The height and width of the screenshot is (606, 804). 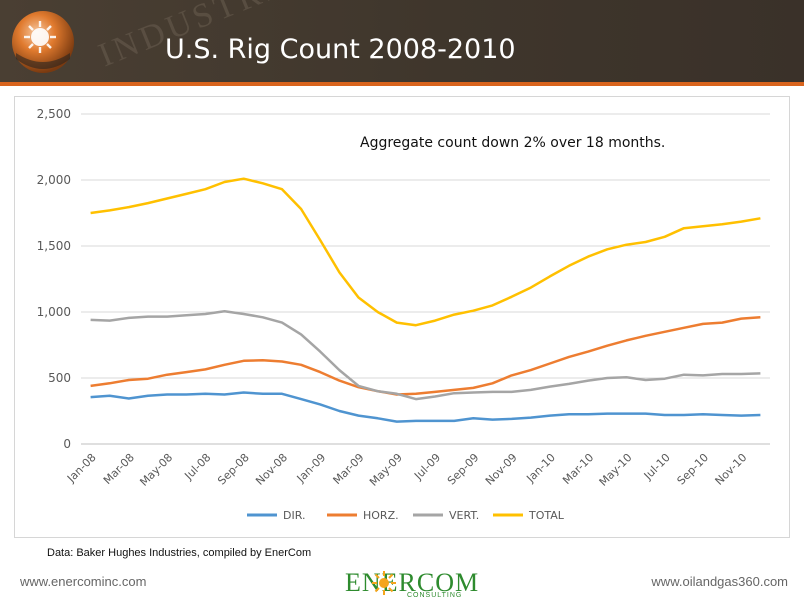 What do you see at coordinates (464, 515) in the screenshot?
I see `legend-label: VERT.` at bounding box center [464, 515].